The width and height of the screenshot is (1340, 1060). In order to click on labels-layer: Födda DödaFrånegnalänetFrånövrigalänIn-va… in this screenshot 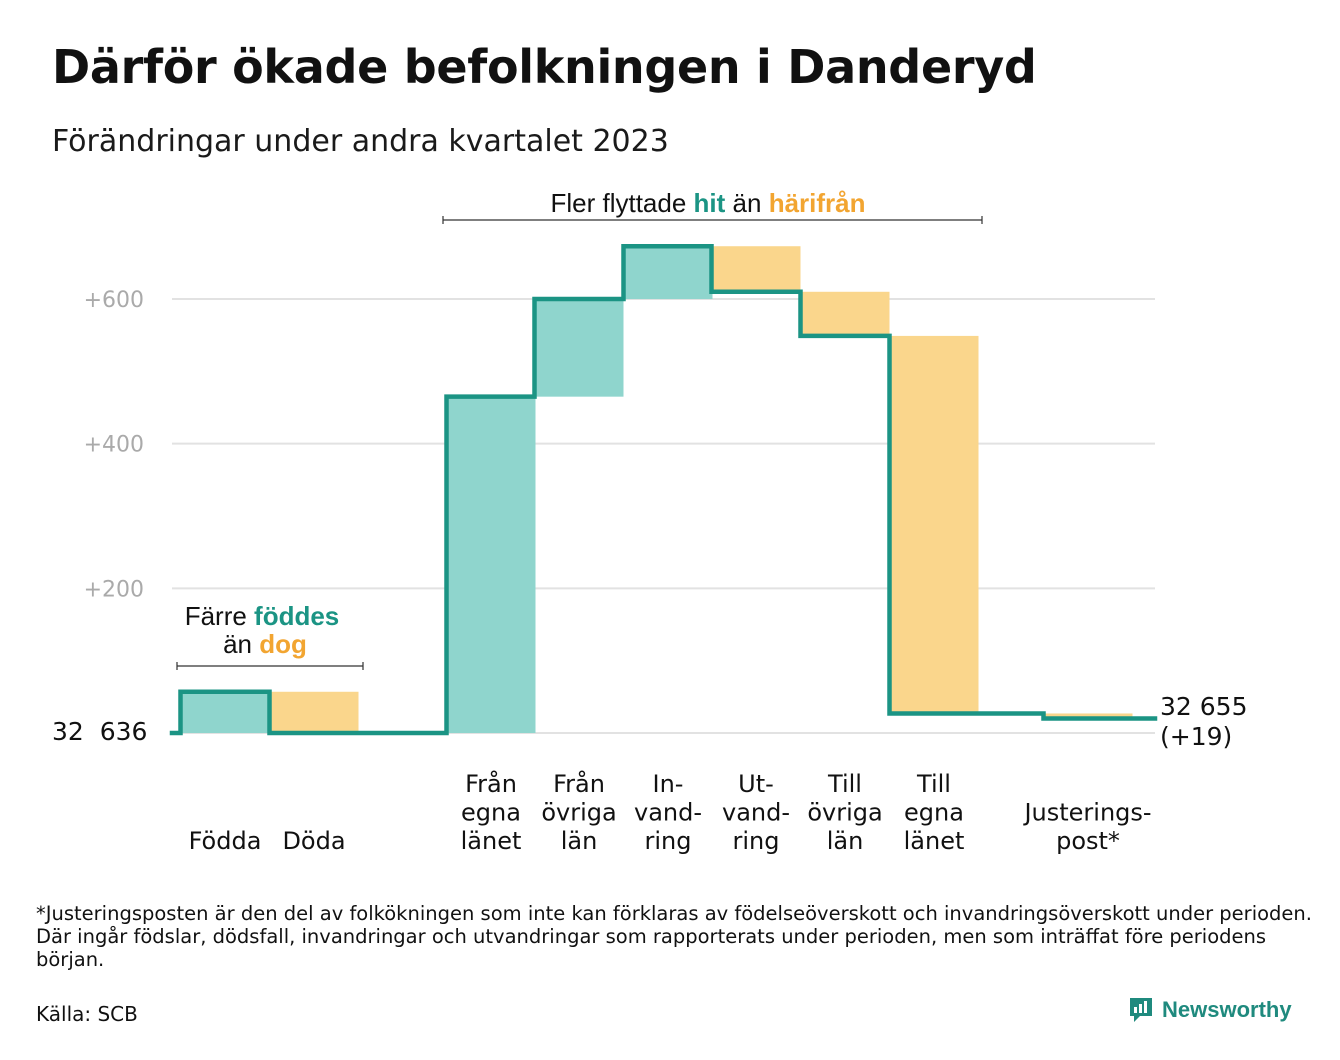, I will do `click(670, 812)`.